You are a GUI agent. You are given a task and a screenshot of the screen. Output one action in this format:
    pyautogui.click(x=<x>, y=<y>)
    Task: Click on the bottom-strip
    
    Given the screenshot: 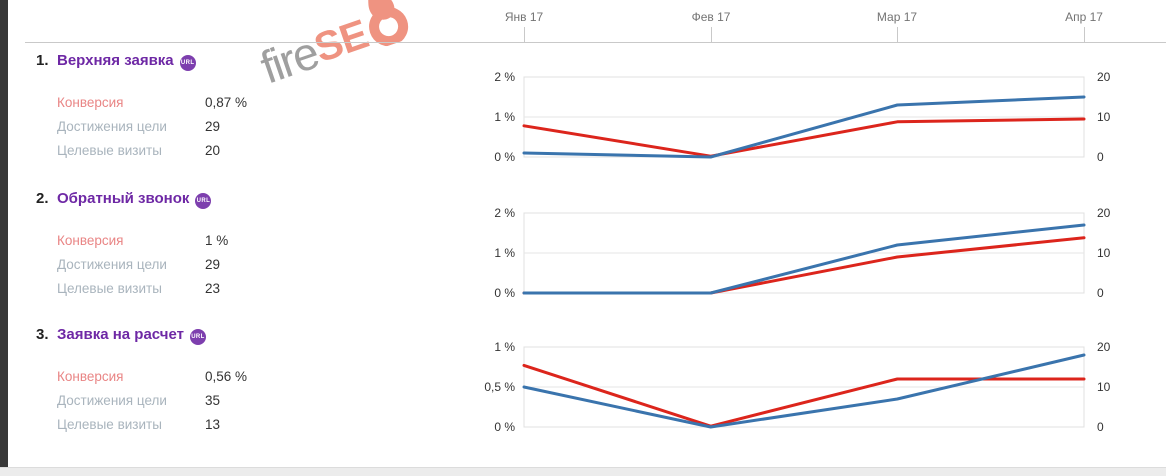 What is the action you would take?
    pyautogui.click(x=583, y=471)
    